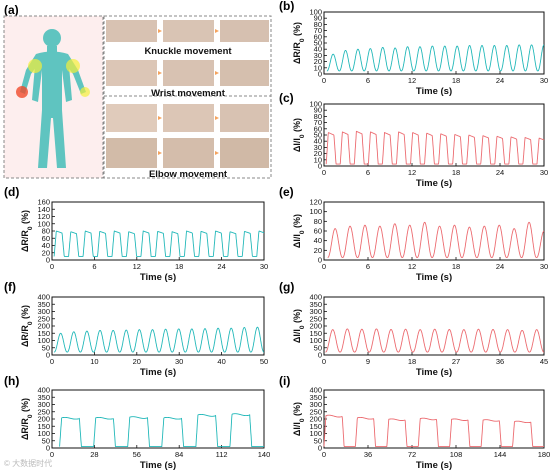 The image size is (552, 476). I want to click on panel-label-g: (g), so click(286, 287).